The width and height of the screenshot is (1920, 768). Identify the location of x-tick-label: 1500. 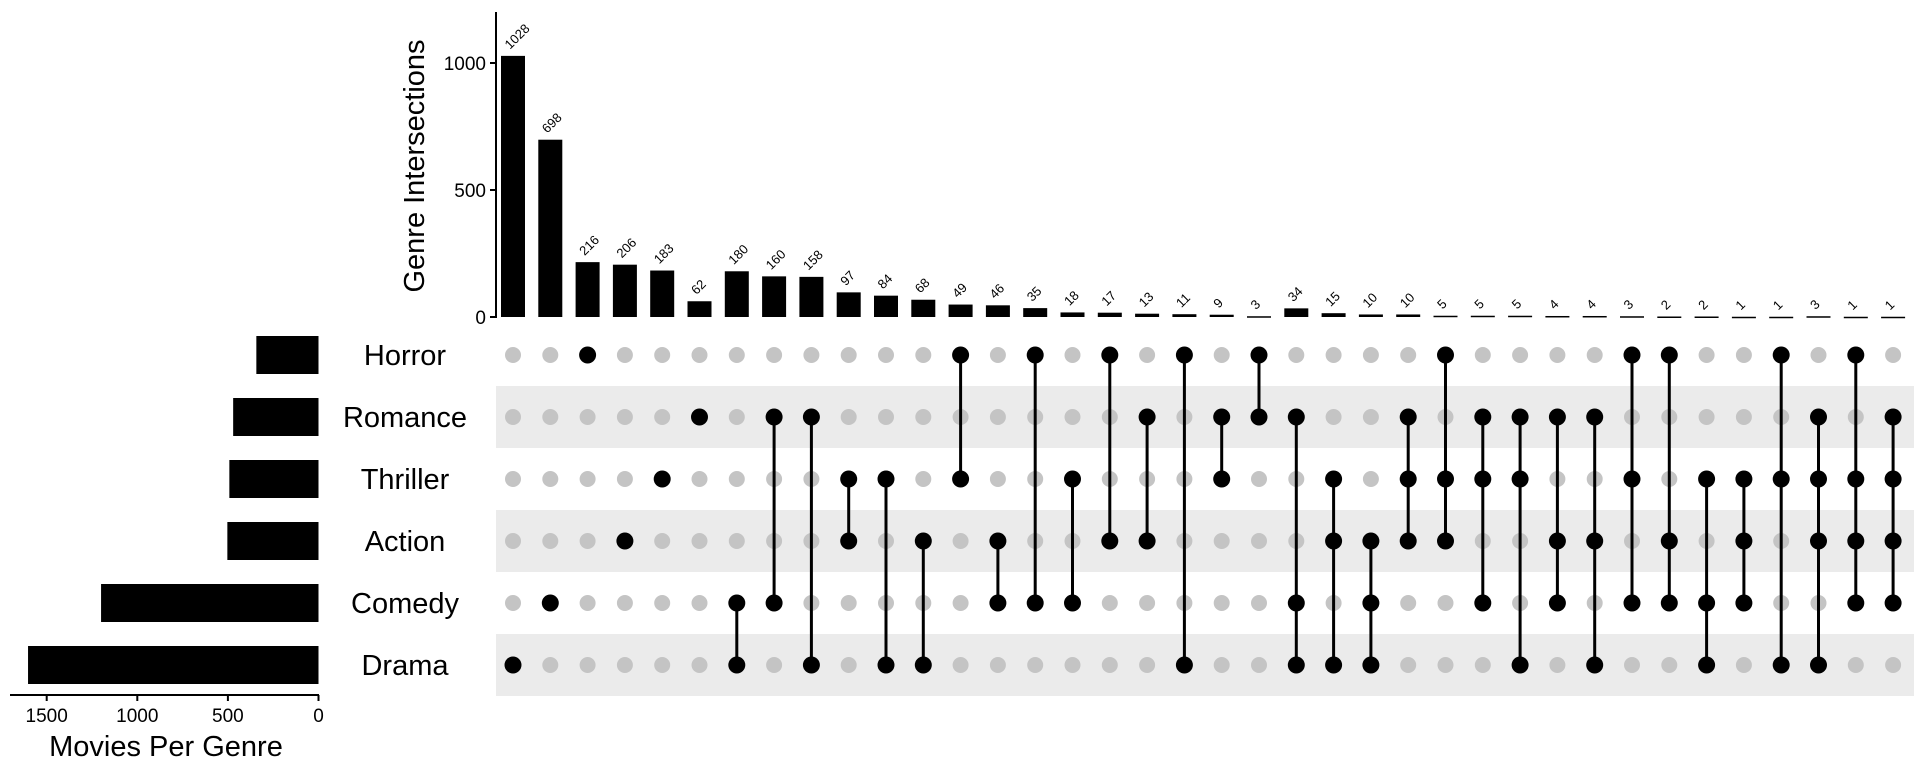
(47, 716).